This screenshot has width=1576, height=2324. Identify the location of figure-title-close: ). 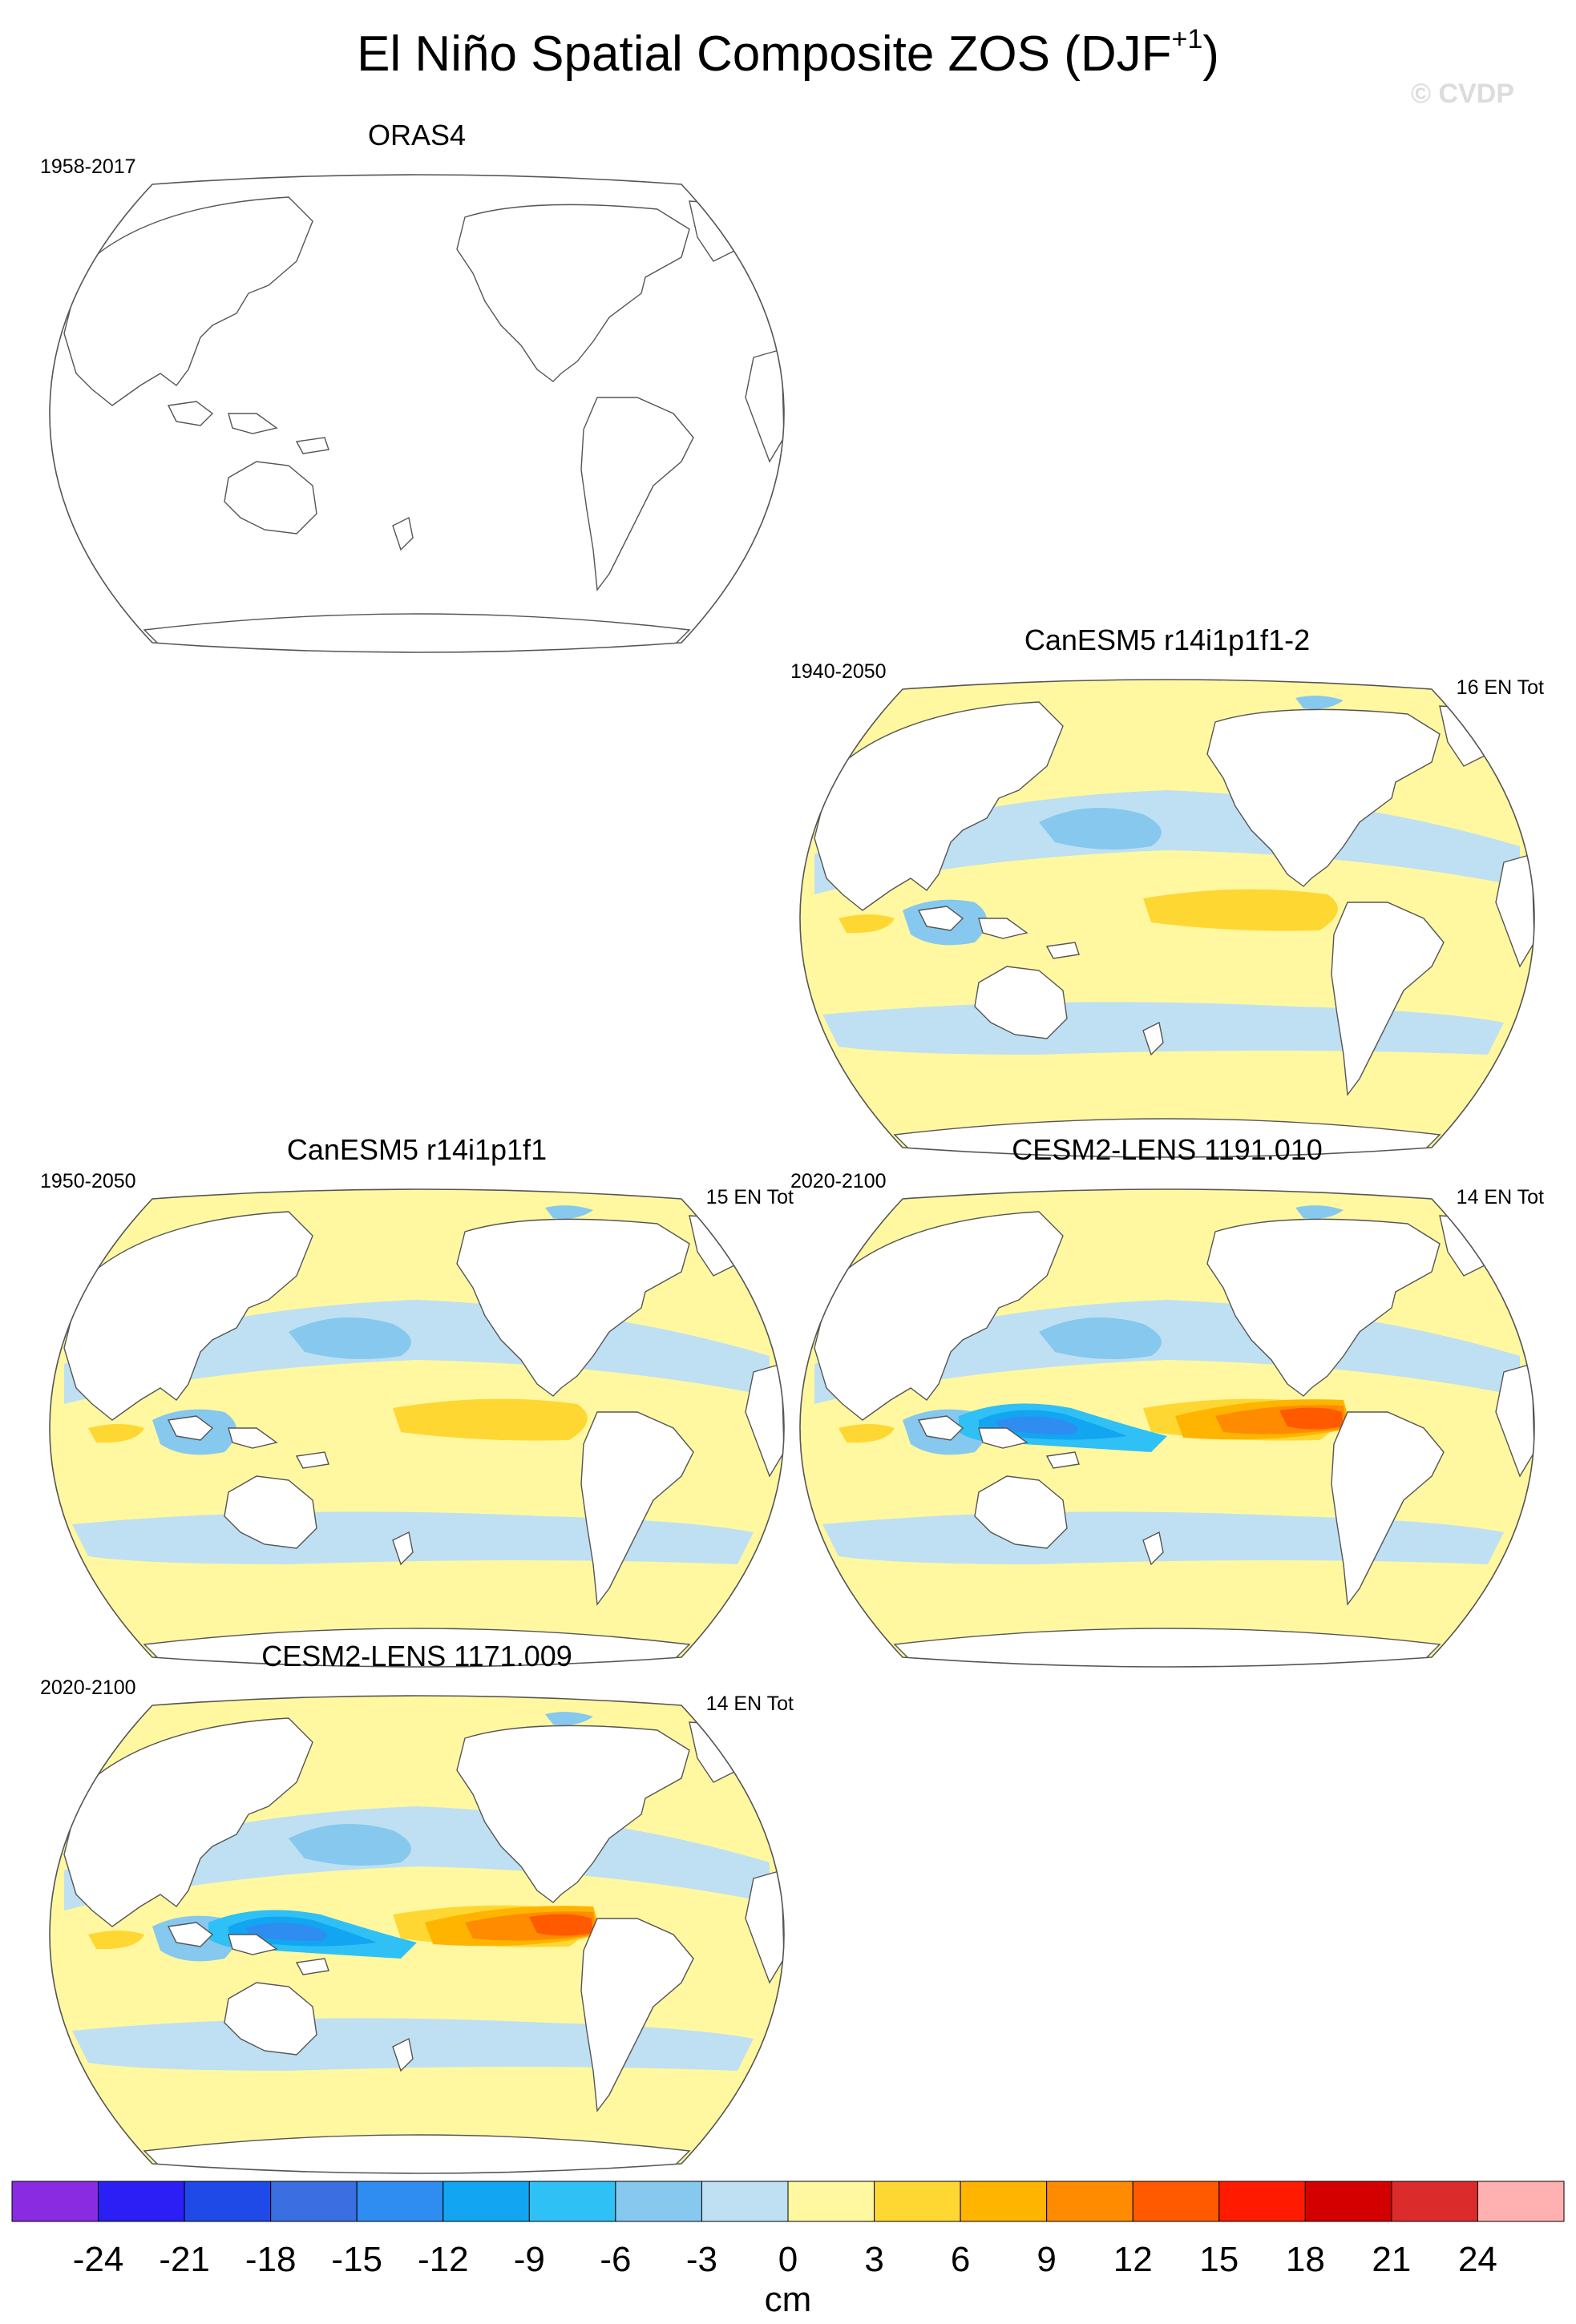
(1210, 54).